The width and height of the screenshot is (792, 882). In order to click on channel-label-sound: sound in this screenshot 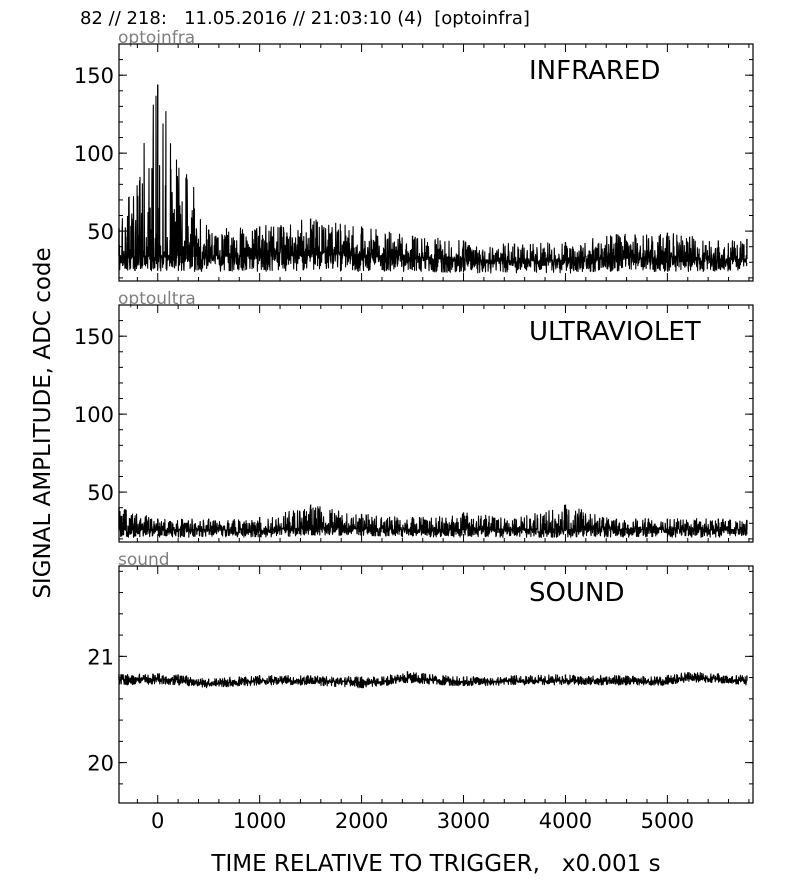, I will do `click(144, 560)`.